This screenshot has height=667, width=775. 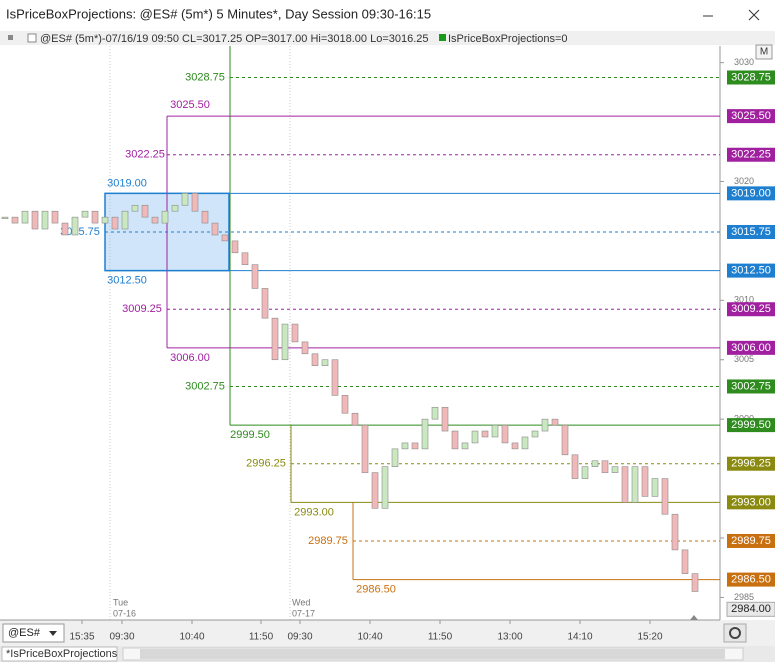 I want to click on y-tick-label: 2985, so click(x=744, y=597).